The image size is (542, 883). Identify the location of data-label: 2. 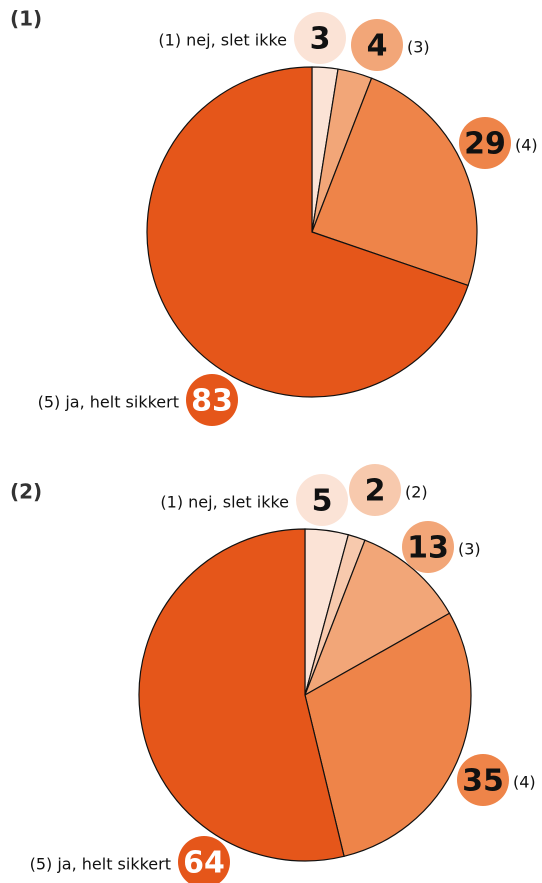
(375, 491).